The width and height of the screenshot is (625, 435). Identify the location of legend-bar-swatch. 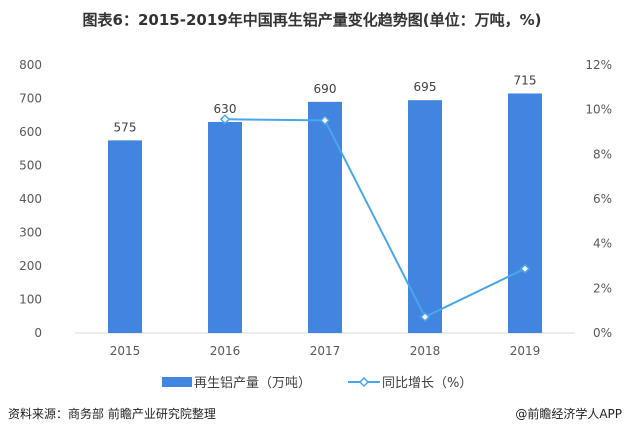
(177, 382).